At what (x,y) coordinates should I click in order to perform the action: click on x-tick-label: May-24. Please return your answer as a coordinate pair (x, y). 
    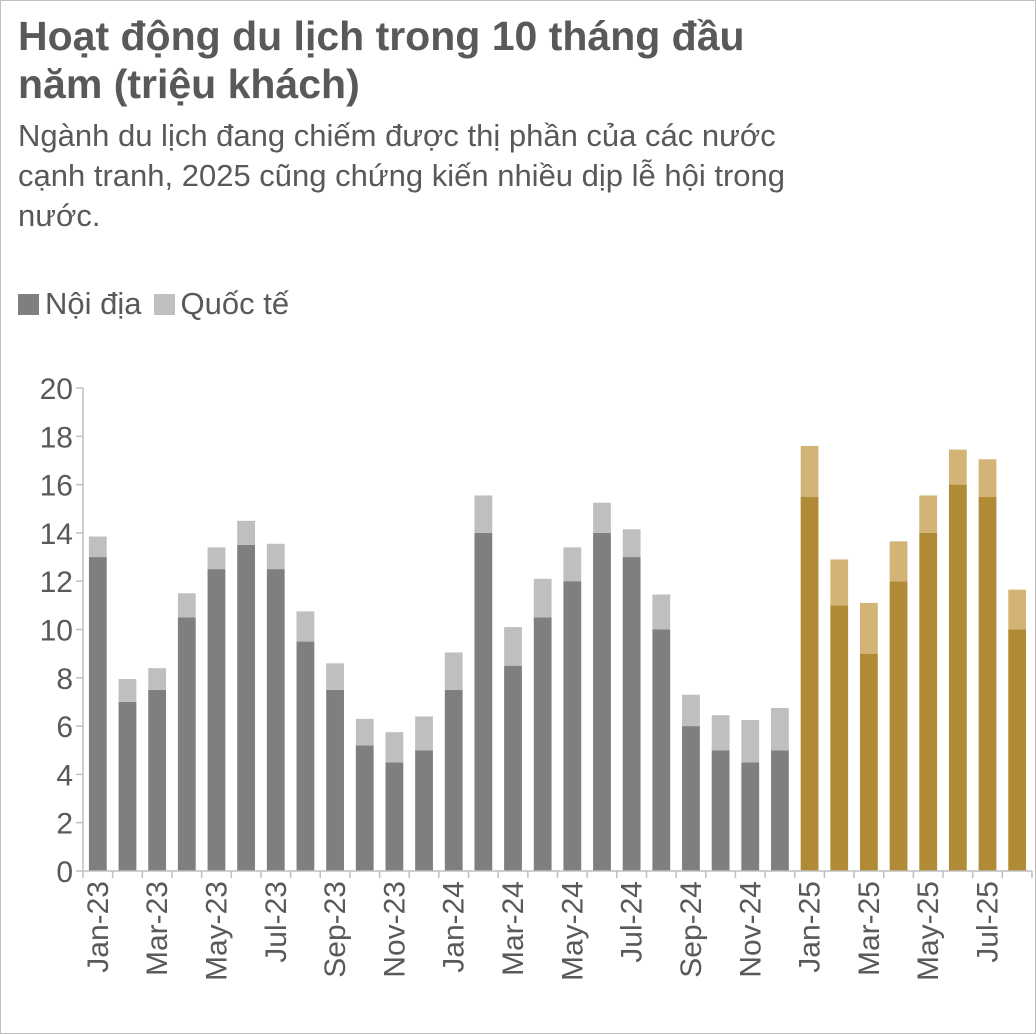
    Looking at the image, I should click on (572, 931).